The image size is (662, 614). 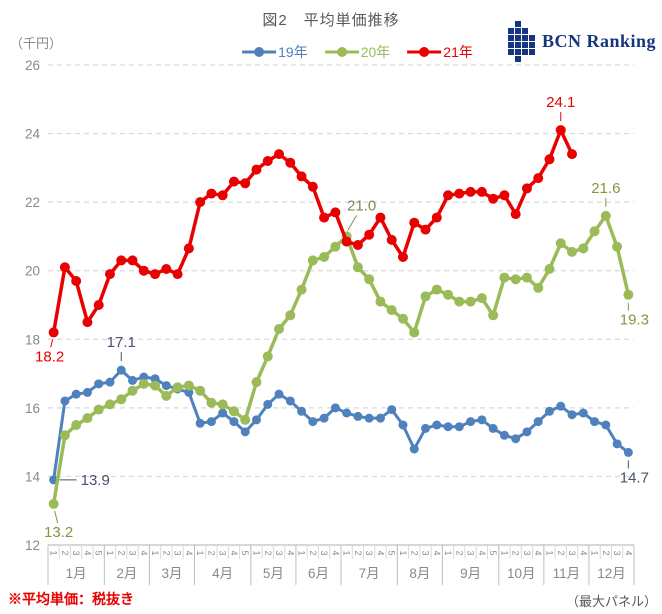 What do you see at coordinates (32, 271) in the screenshot?
I see `y-tick-label: 20` at bounding box center [32, 271].